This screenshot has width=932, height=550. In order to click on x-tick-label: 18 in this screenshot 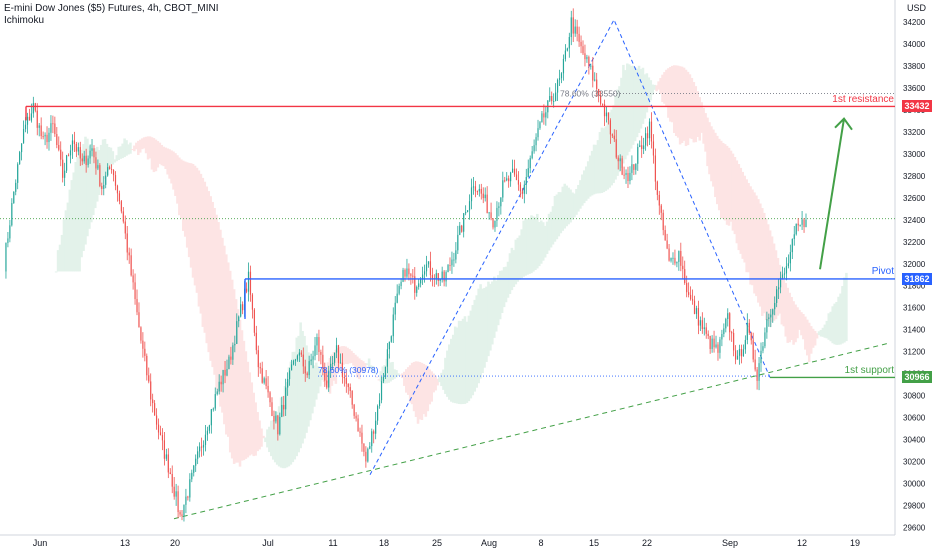, I will do `click(384, 543)`.